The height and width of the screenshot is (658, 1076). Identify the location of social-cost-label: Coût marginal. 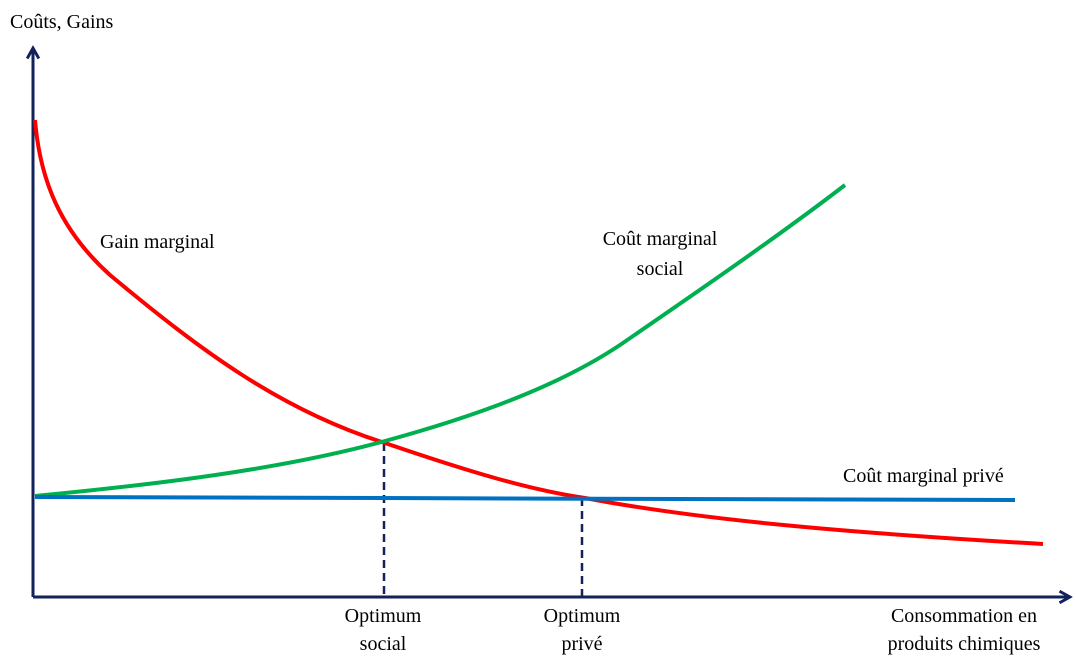
(660, 239).